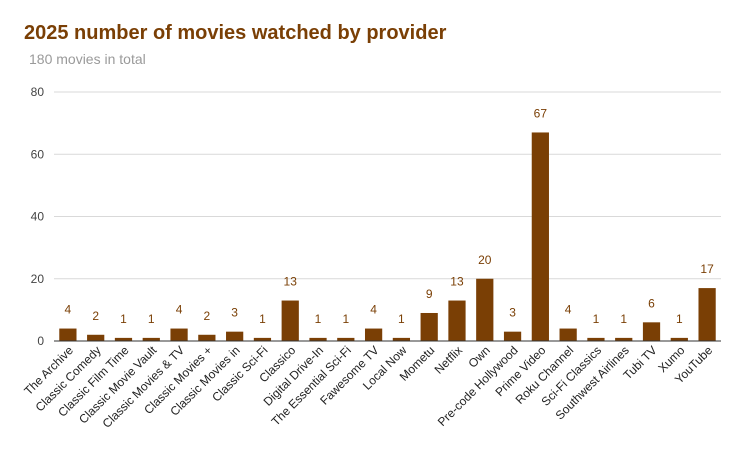 This screenshot has height=458, width=743. Describe the element at coordinates (485, 260) in the screenshot. I see `data-label: 20` at that location.